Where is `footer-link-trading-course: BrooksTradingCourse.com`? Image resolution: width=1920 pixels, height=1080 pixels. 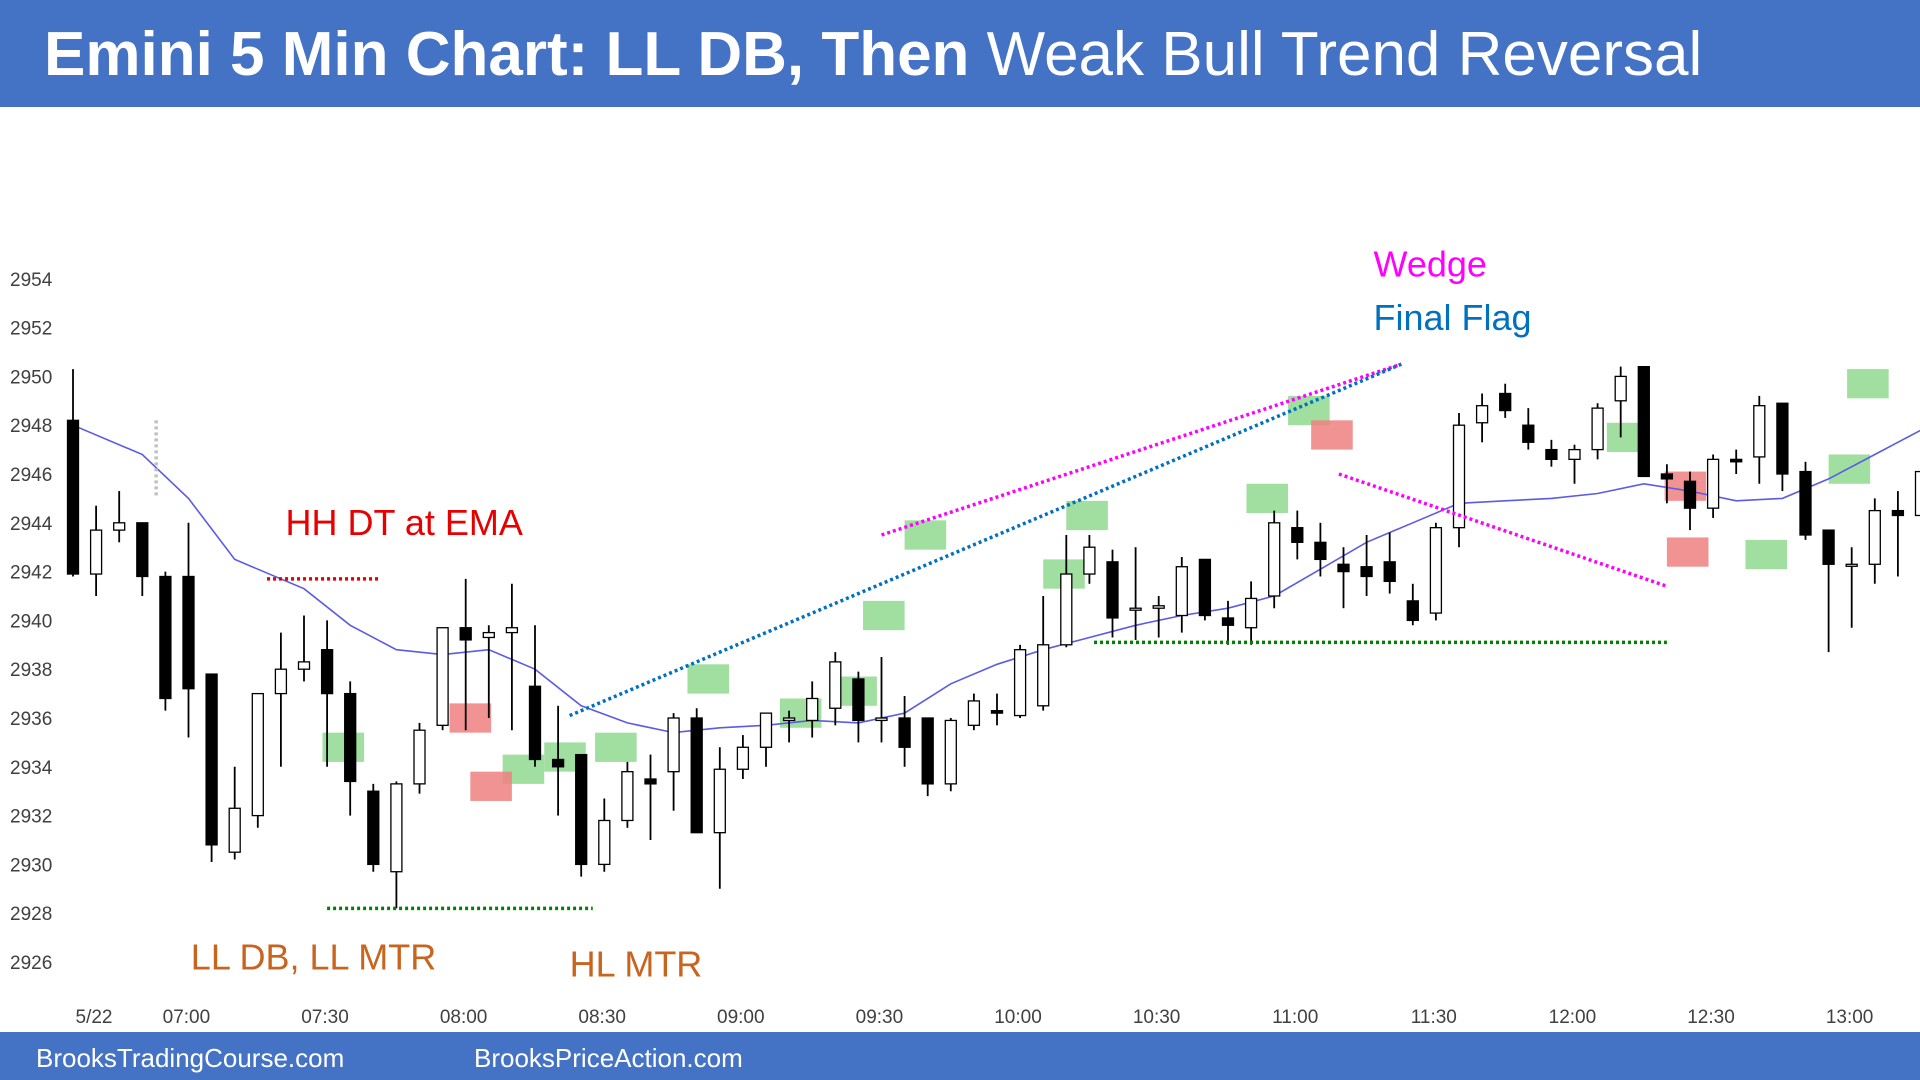
footer-link-trading-course: BrooksTradingCourse.com is located at coordinates (190, 1058).